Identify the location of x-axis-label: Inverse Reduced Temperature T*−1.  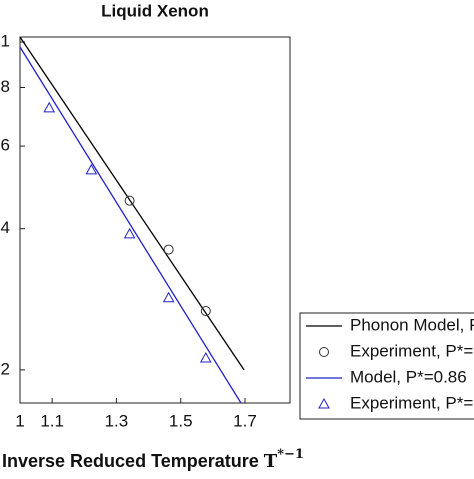
(153, 460).